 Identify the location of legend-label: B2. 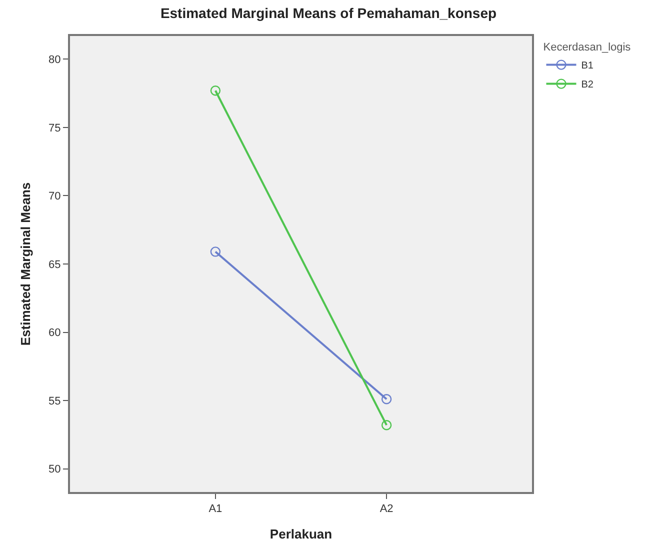
(587, 85).